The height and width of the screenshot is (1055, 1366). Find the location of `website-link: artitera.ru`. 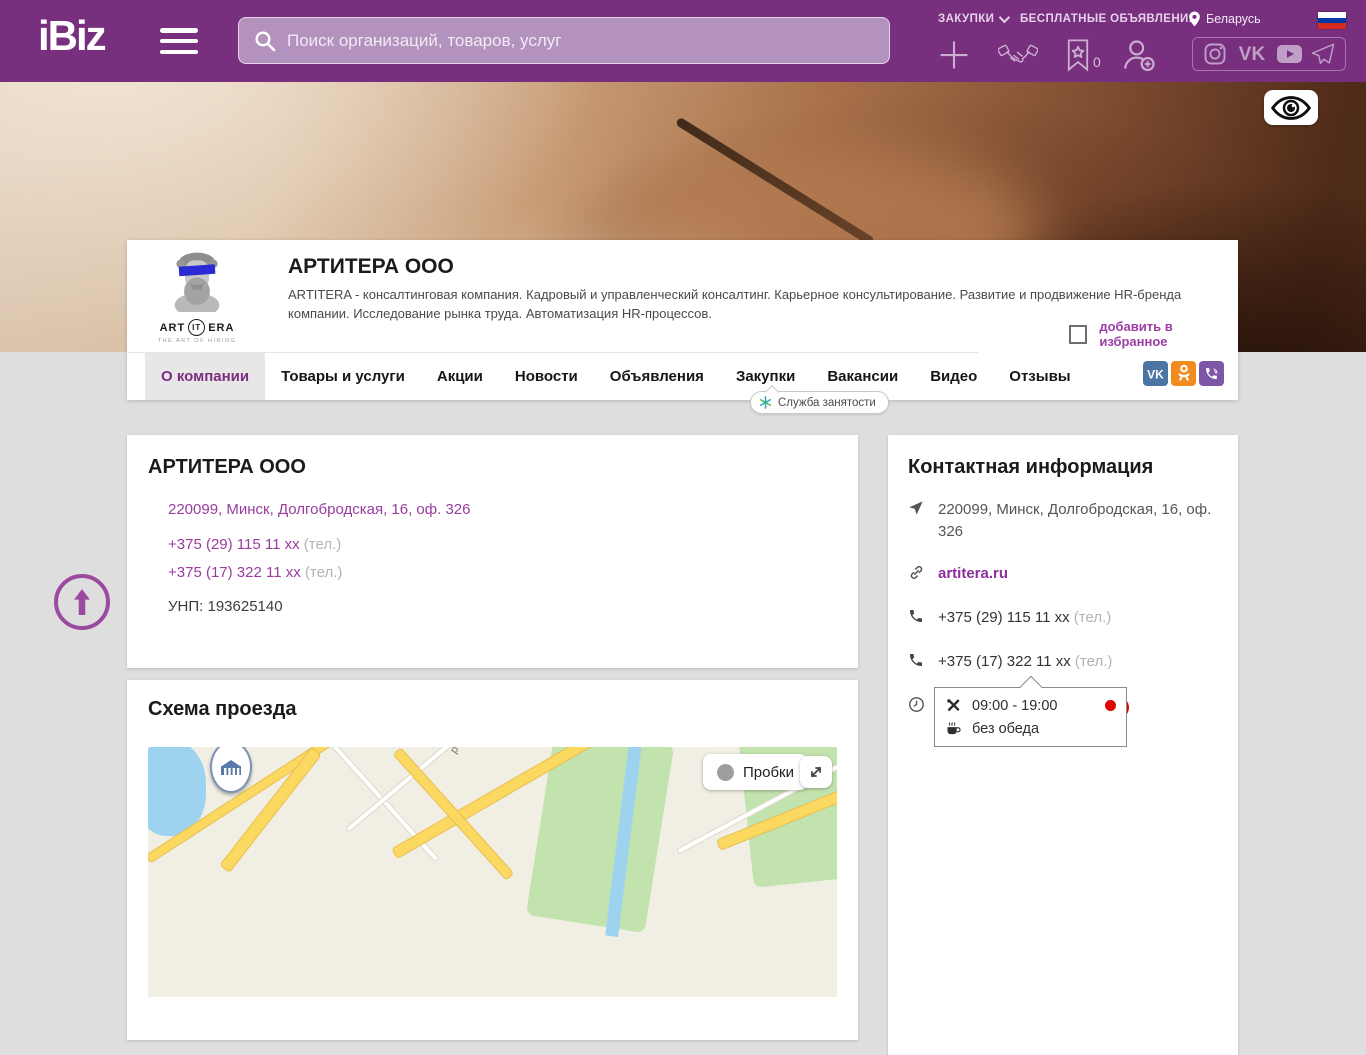

website-link: artitera.ru is located at coordinates (973, 573).